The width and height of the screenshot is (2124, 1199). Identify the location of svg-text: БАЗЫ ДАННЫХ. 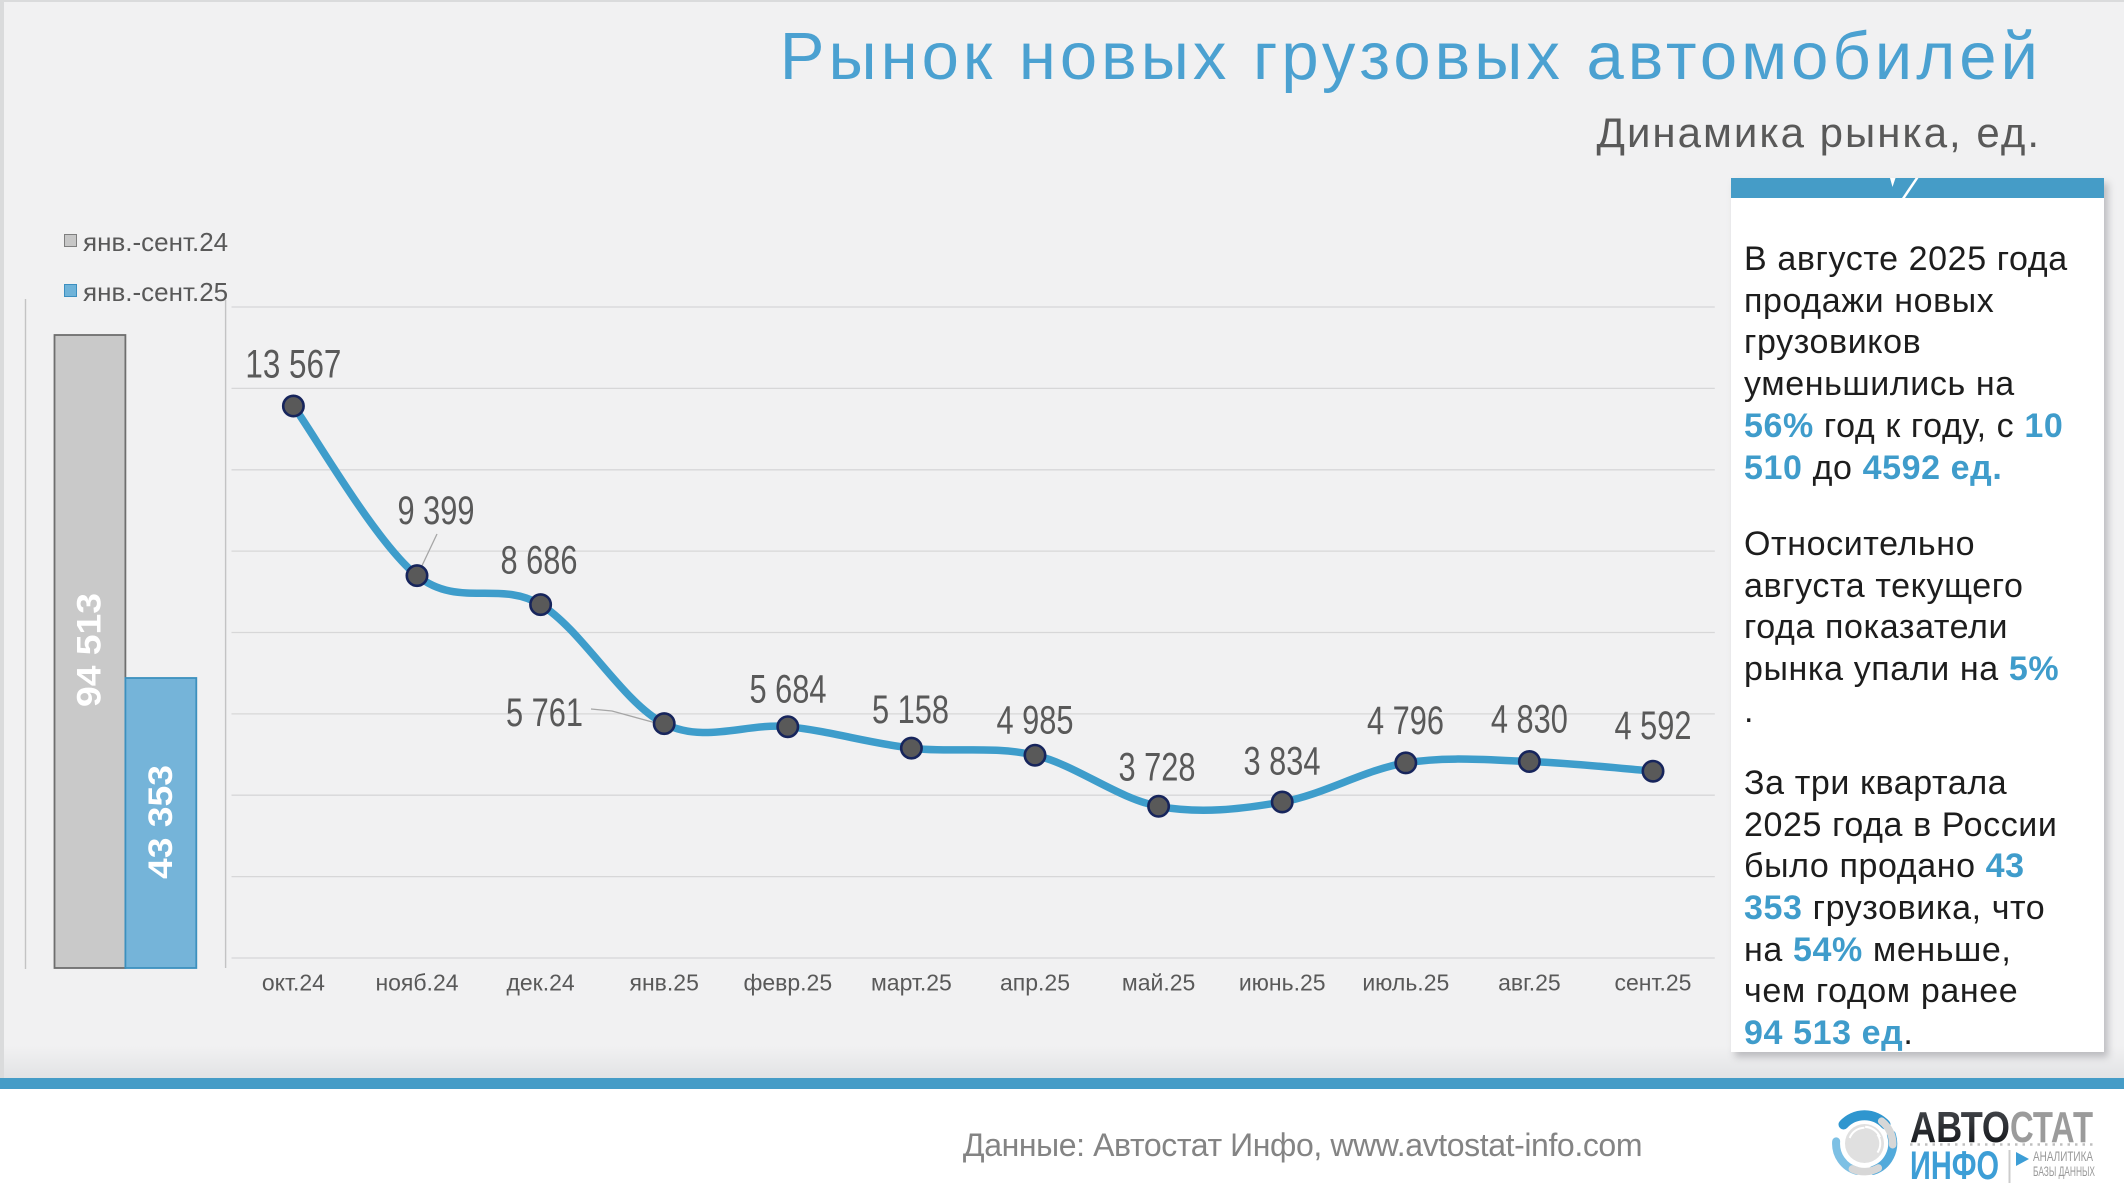
(2064, 1171).